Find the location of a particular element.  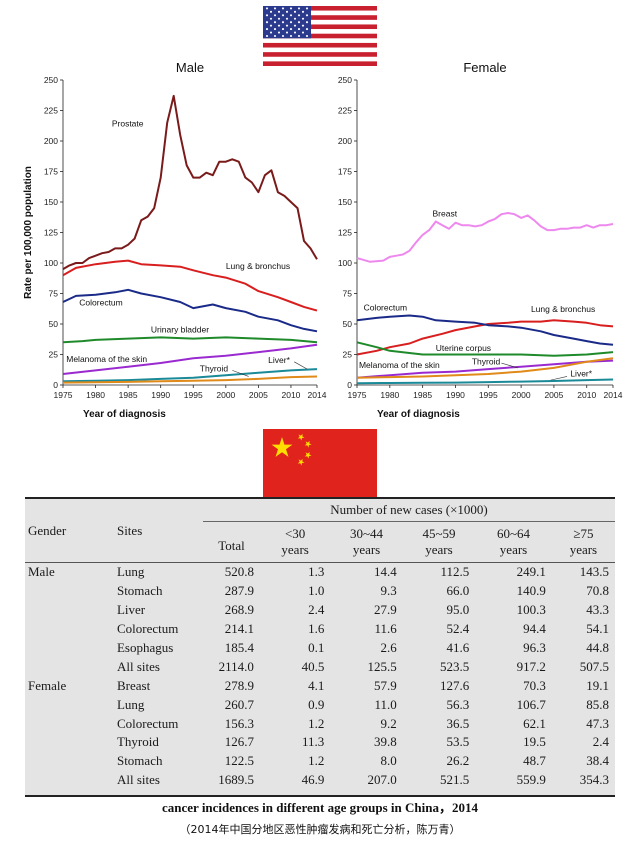

cell-value: 70.8 is located at coordinates (597, 591).